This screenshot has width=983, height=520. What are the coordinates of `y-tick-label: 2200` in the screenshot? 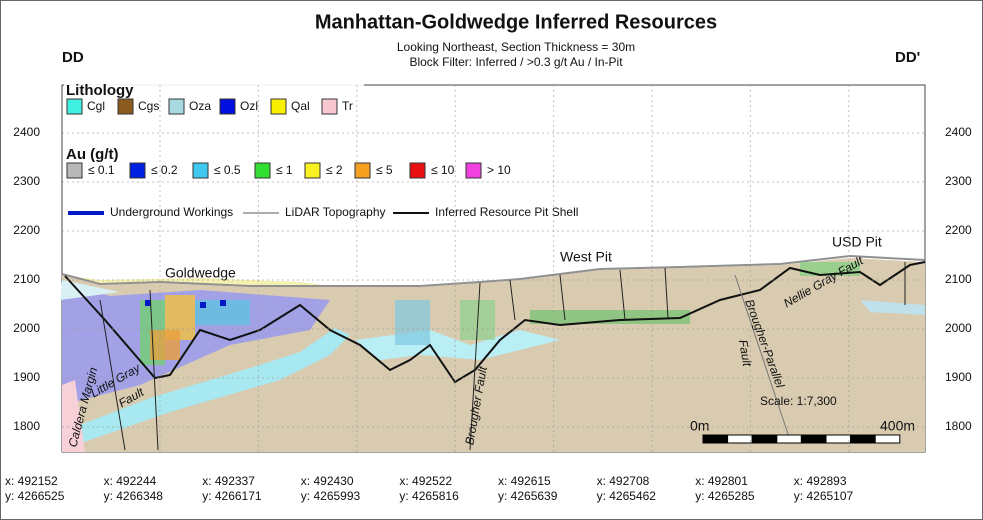 It's located at (26, 230).